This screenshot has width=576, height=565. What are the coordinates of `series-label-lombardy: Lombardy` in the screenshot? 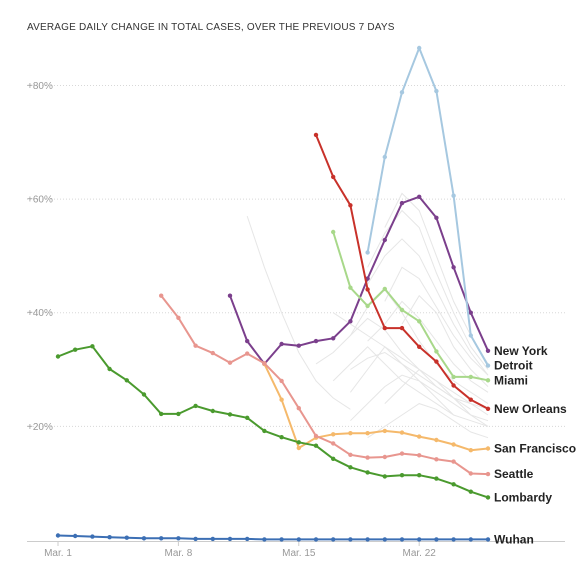 It's located at (523, 497).